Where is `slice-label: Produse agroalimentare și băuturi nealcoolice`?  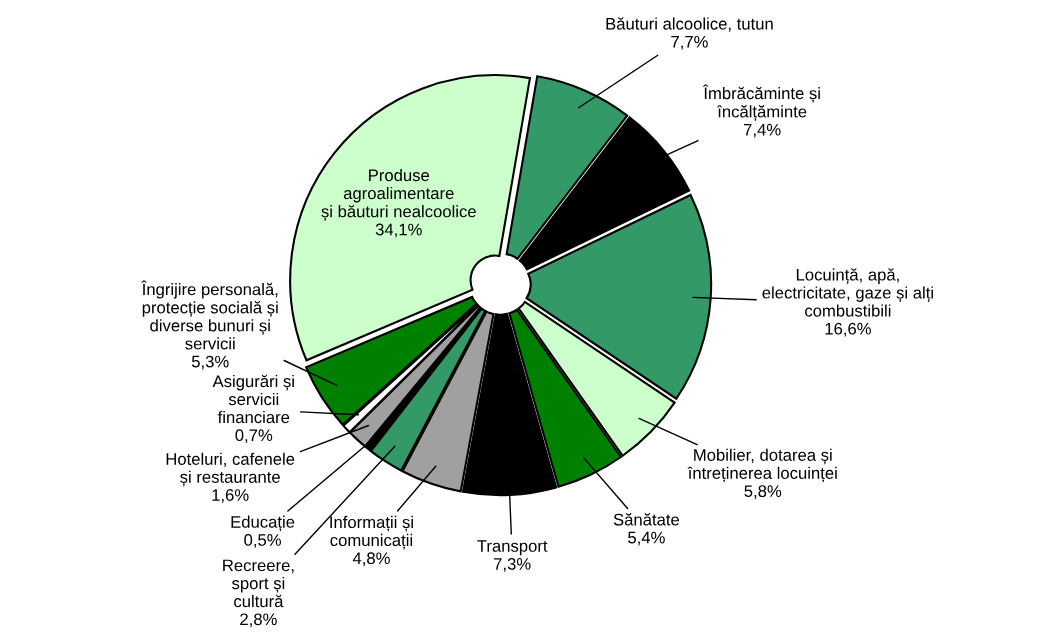 slice-label: Produse agroalimentare și băuturi nealcoolice is located at coordinates (398, 194).